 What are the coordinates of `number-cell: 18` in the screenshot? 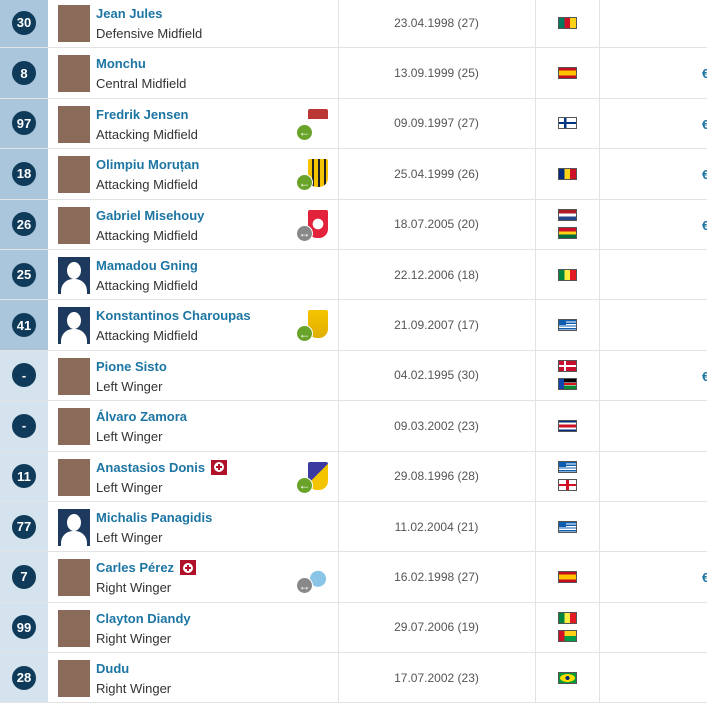 It's located at (24, 174).